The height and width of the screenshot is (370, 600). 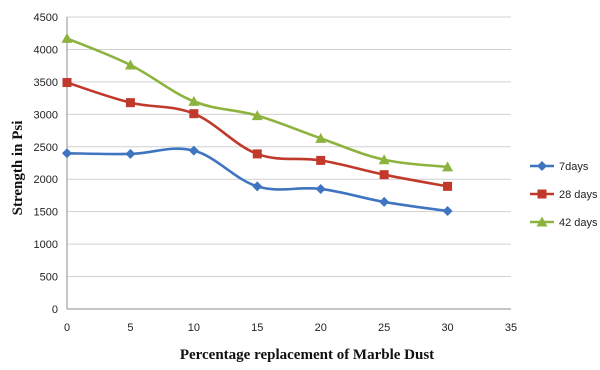 What do you see at coordinates (46, 164) in the screenshot?
I see `y-tick-labels: 0 500 1000 1500 2000 2500 3000 3500 4000 4500` at bounding box center [46, 164].